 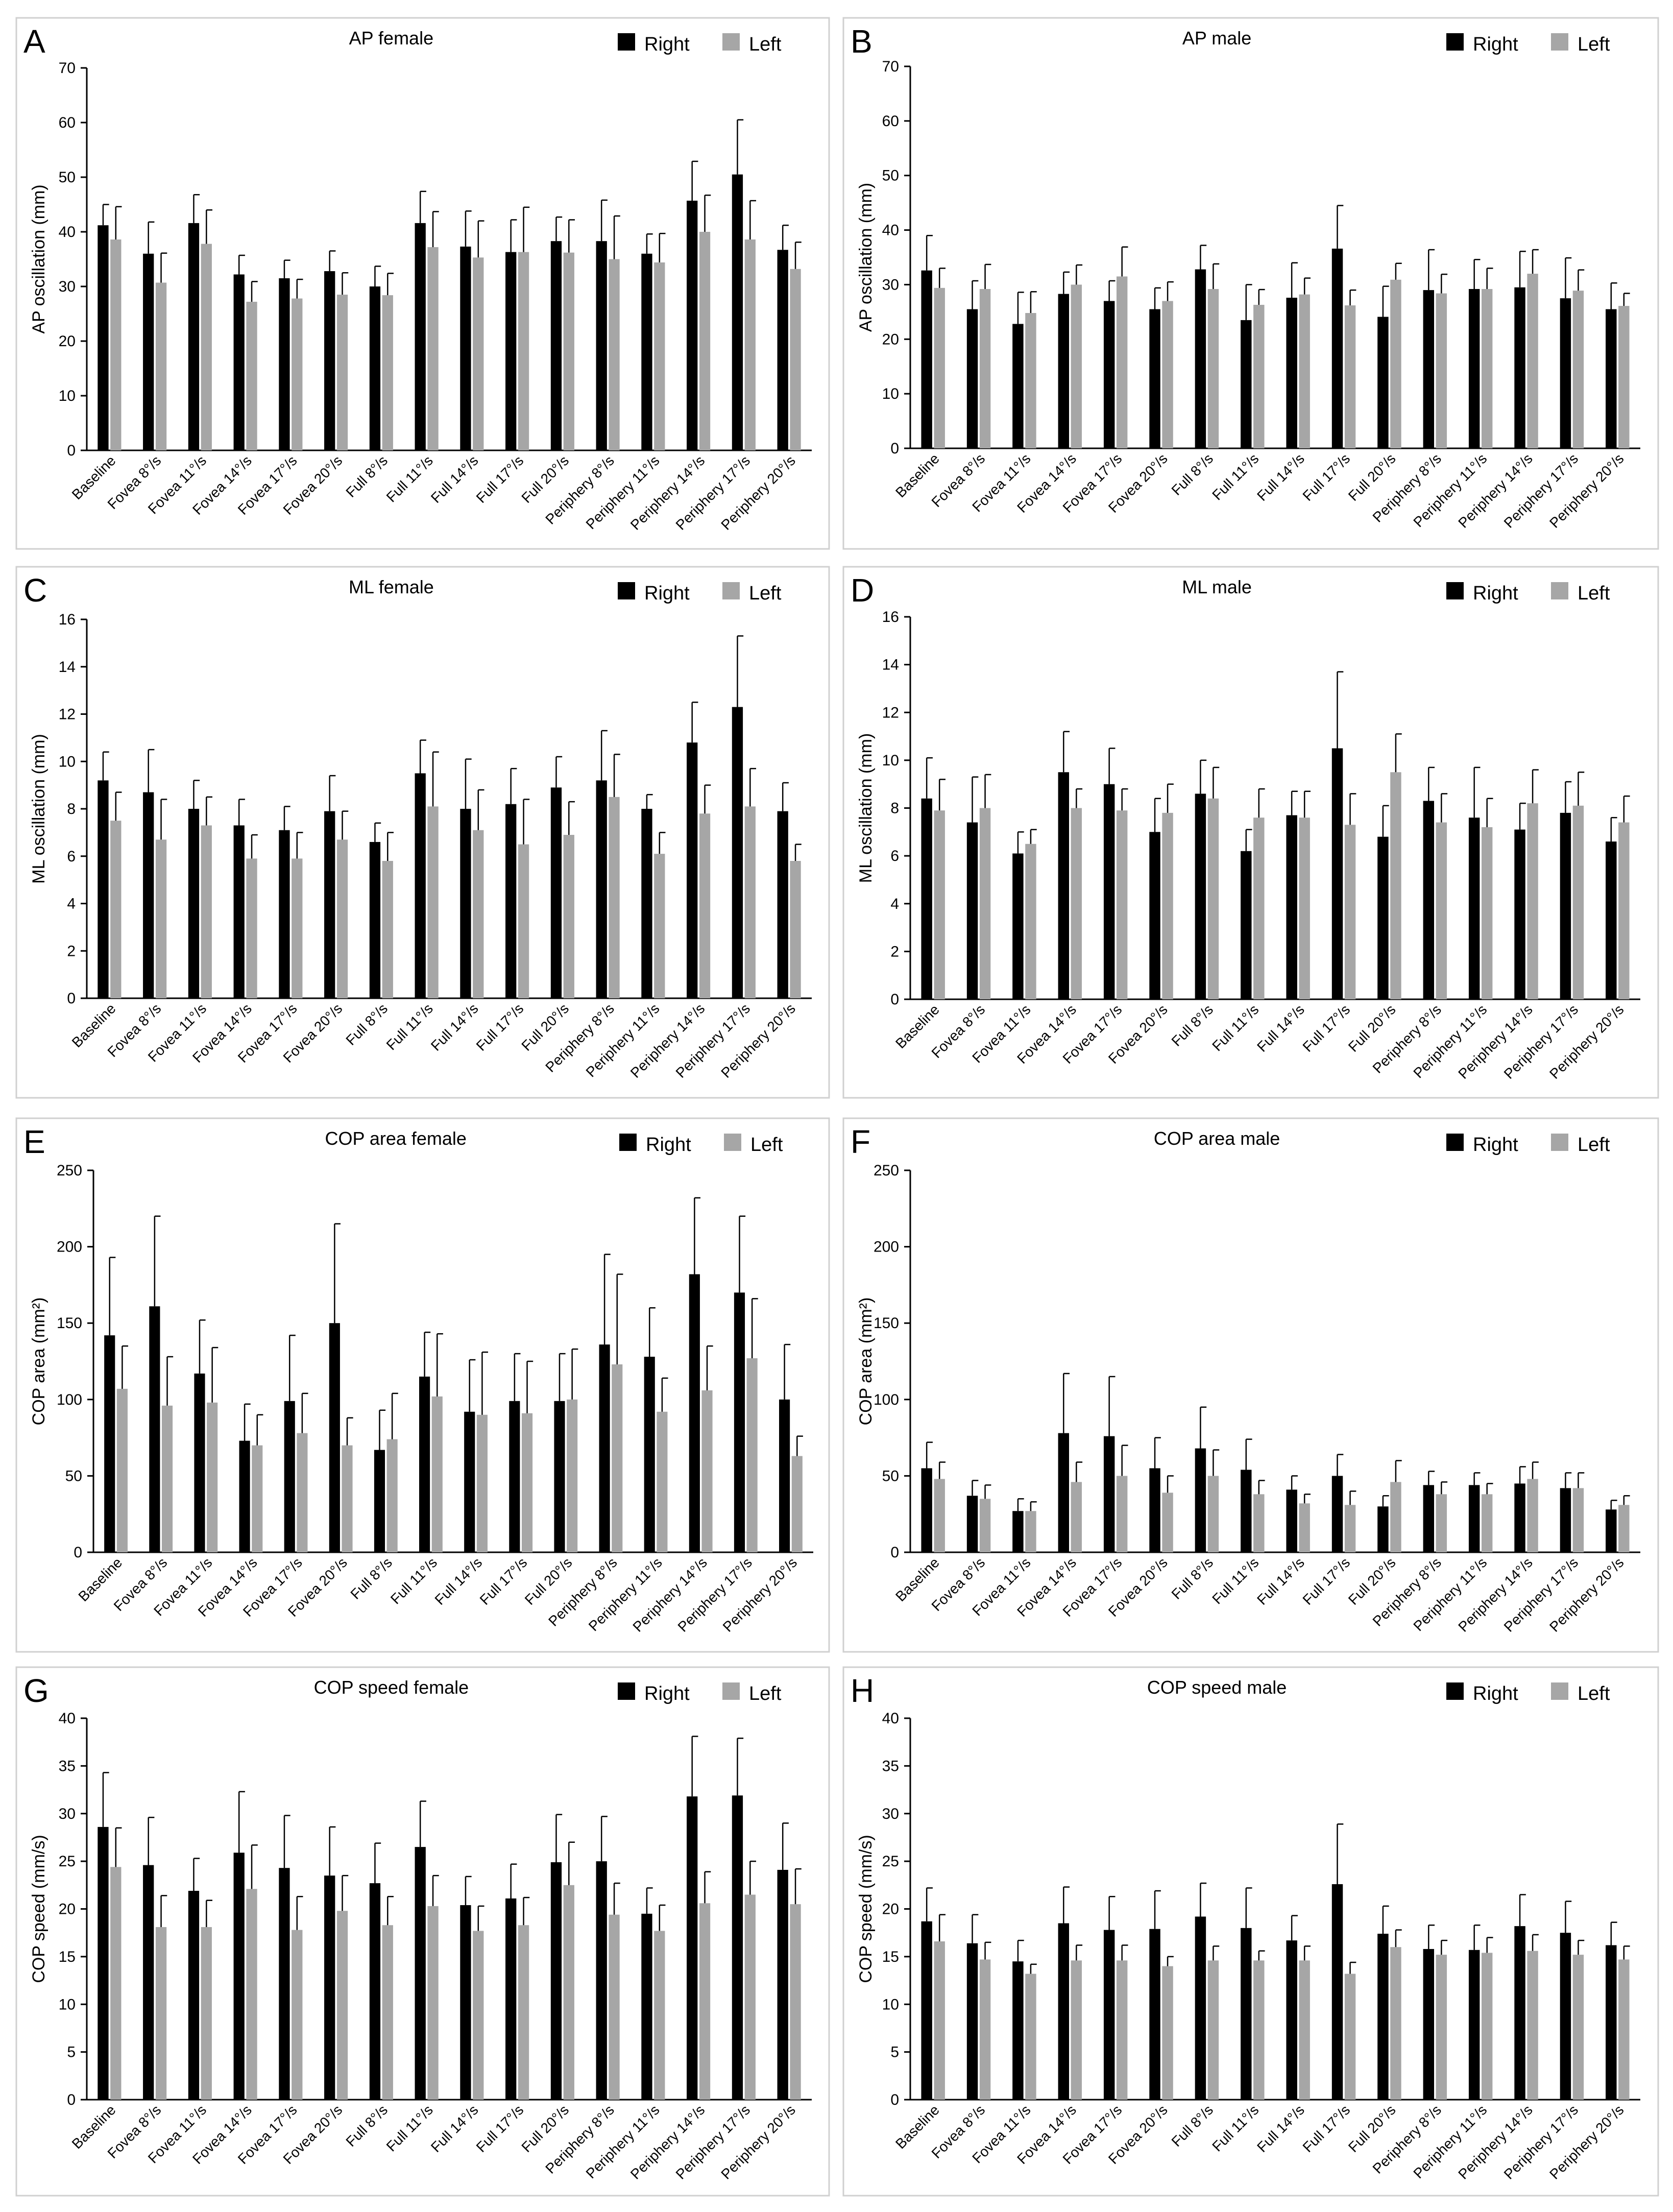 What do you see at coordinates (1594, 593) in the screenshot?
I see `legend-label-left: Left` at bounding box center [1594, 593].